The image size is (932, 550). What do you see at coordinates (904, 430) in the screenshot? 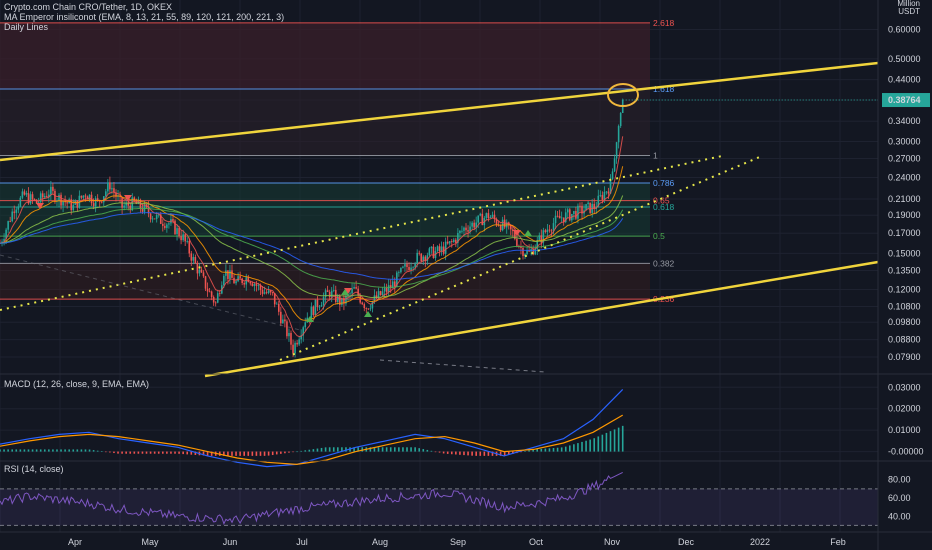
I see `macd-tick-label: 0.01000` at bounding box center [904, 430].